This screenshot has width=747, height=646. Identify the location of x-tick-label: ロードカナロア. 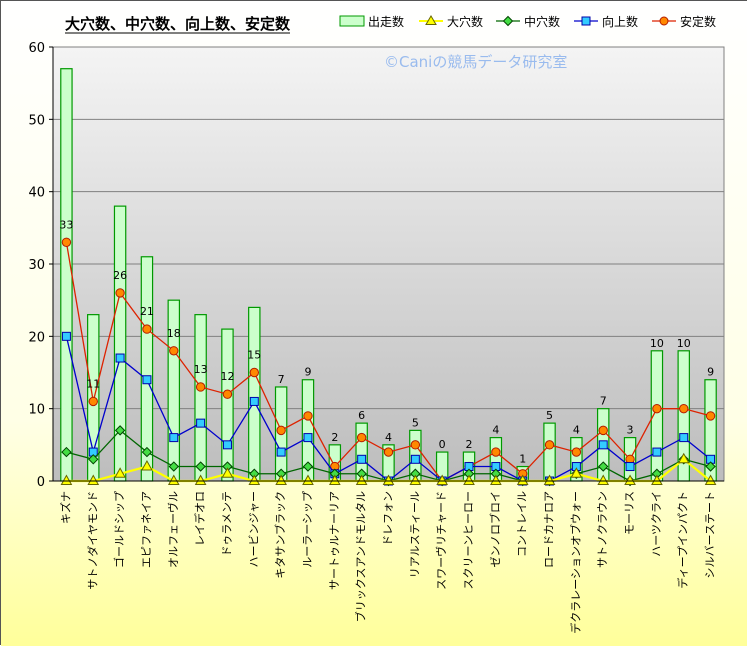
(549, 529).